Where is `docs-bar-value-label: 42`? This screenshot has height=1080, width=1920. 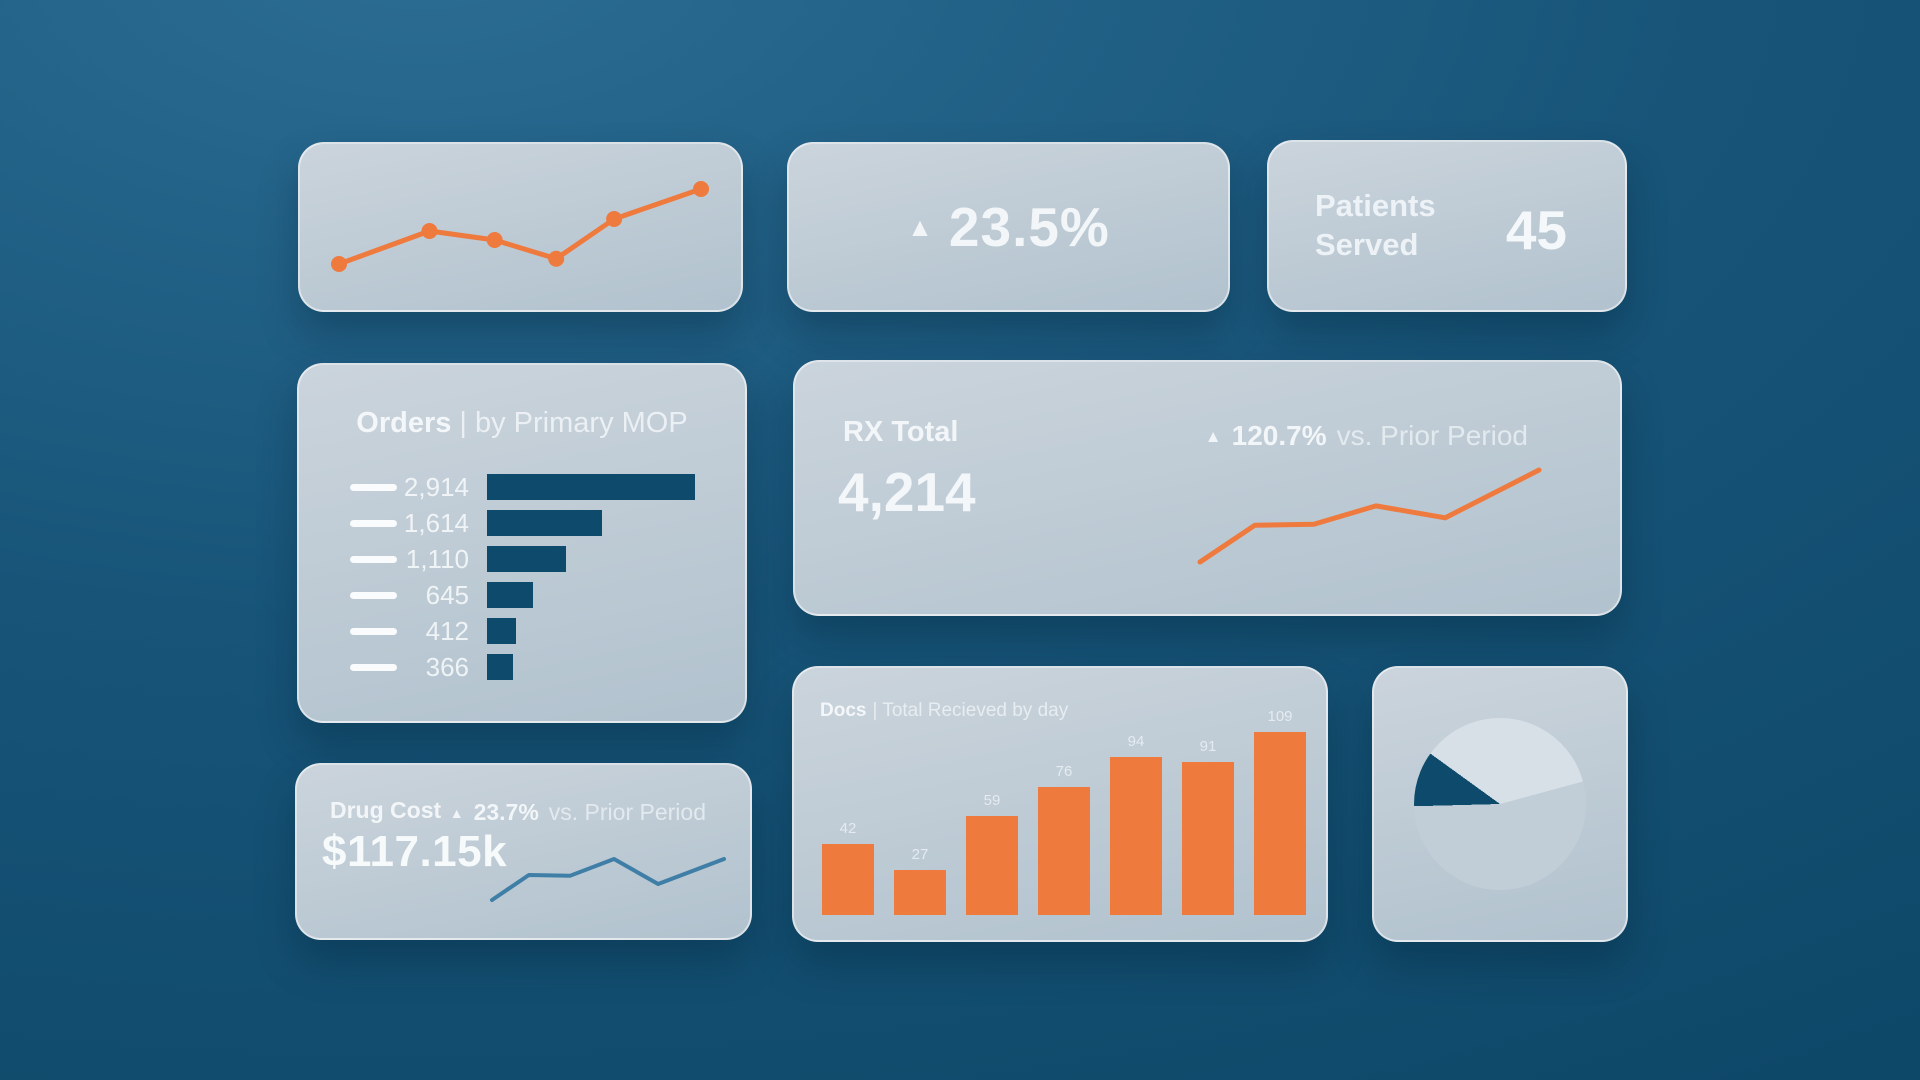
docs-bar-value-label: 42 is located at coordinates (848, 828).